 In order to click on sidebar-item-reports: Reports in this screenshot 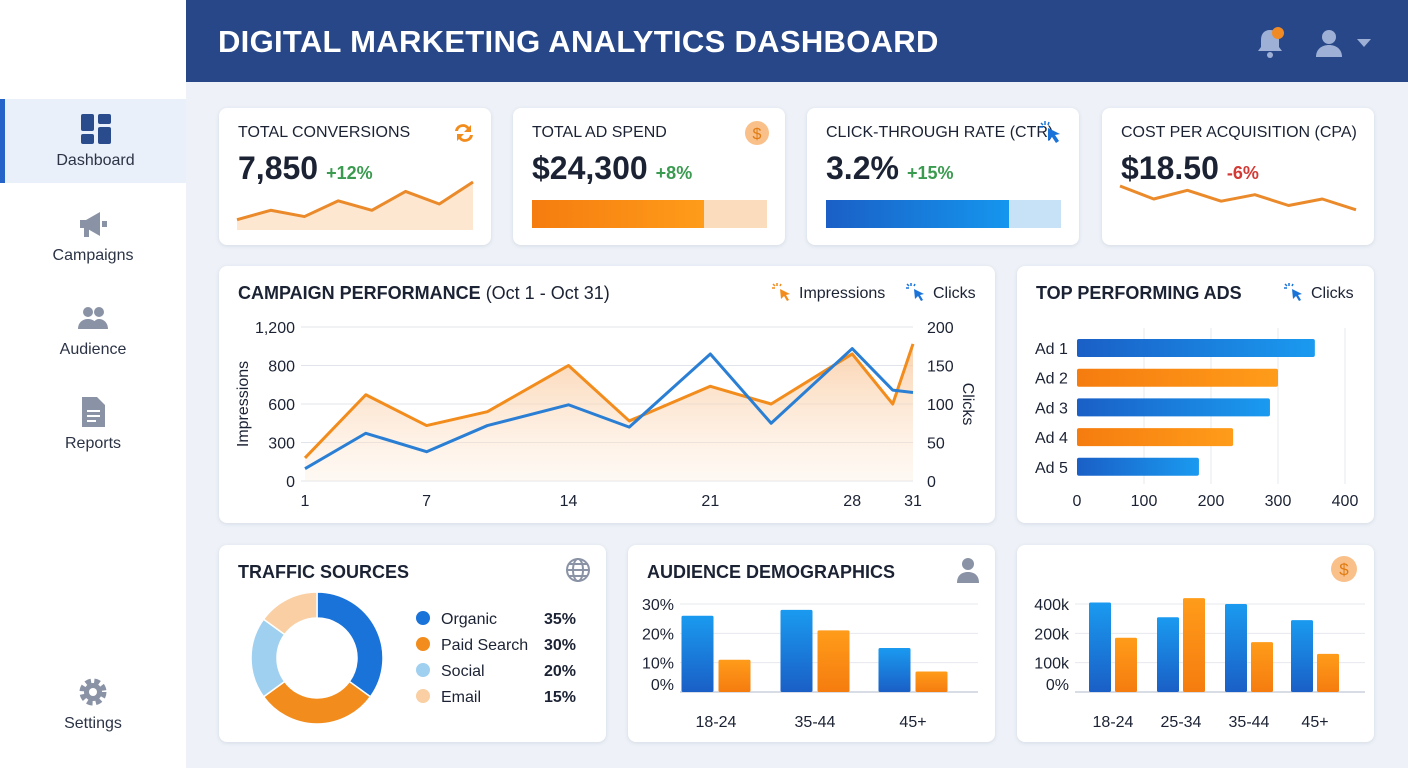, I will do `click(93, 424)`.